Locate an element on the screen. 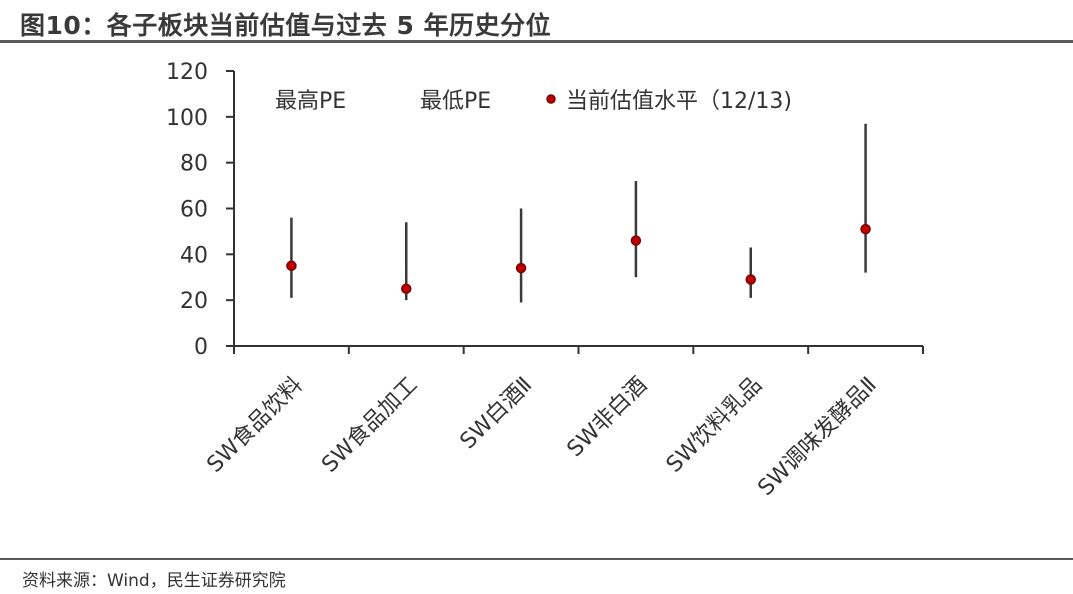 This screenshot has height=594, width=1073. legend-current-marker is located at coordinates (551, 99).